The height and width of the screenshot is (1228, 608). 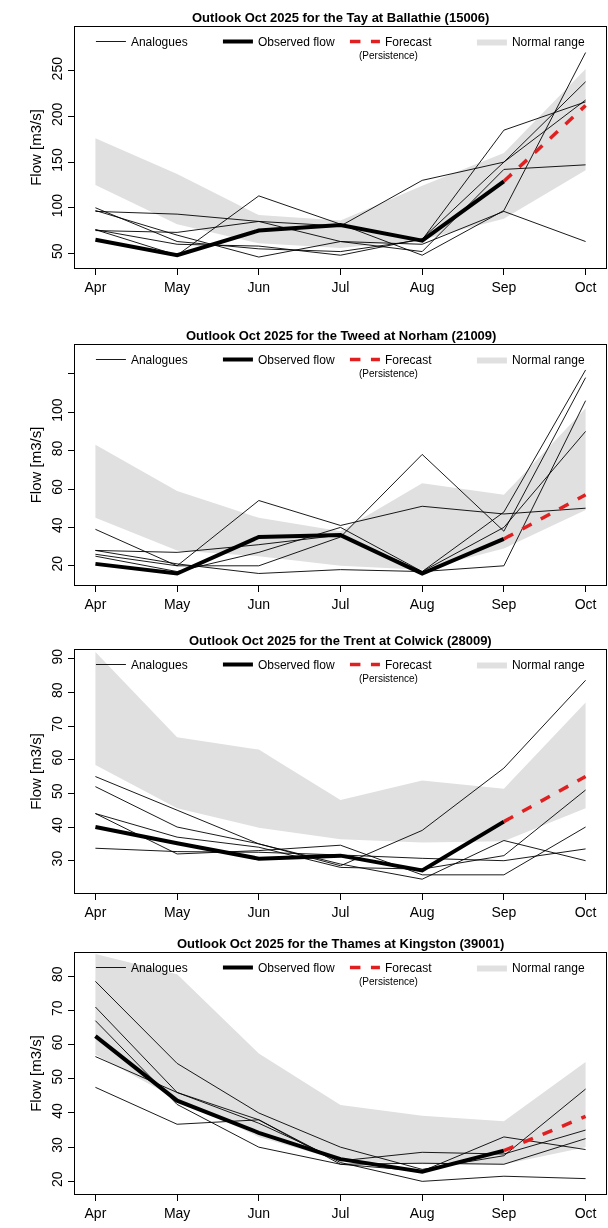 What do you see at coordinates (57, 68) in the screenshot?
I see `y-tick-label: 250` at bounding box center [57, 68].